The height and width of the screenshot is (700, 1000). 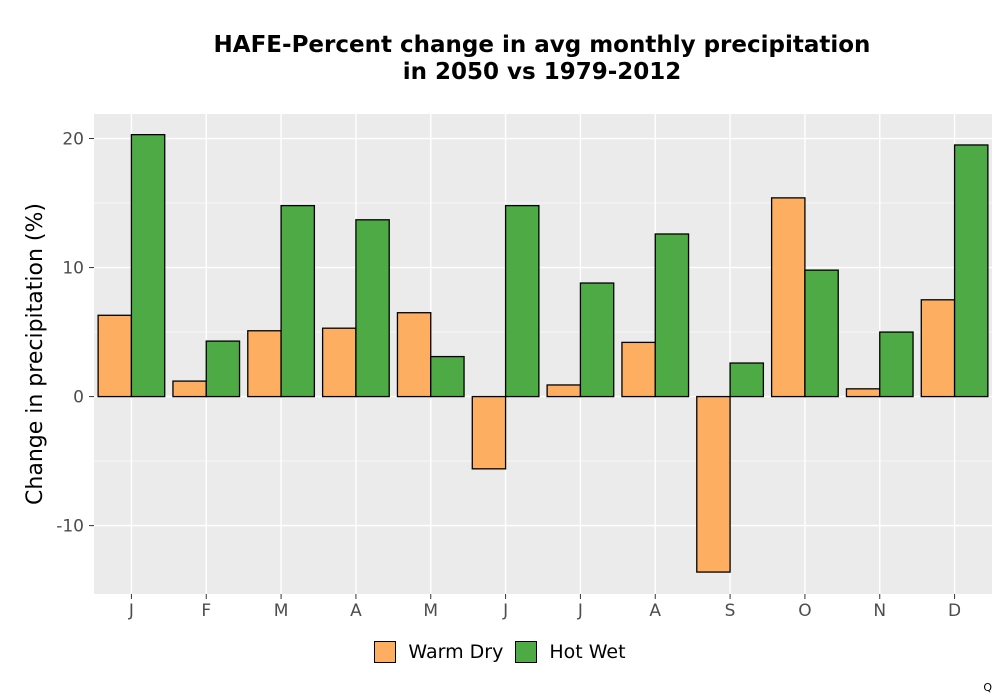 What do you see at coordinates (75, 333) in the screenshot?
I see `y-axis-ticks: -10 0 10 20` at bounding box center [75, 333].